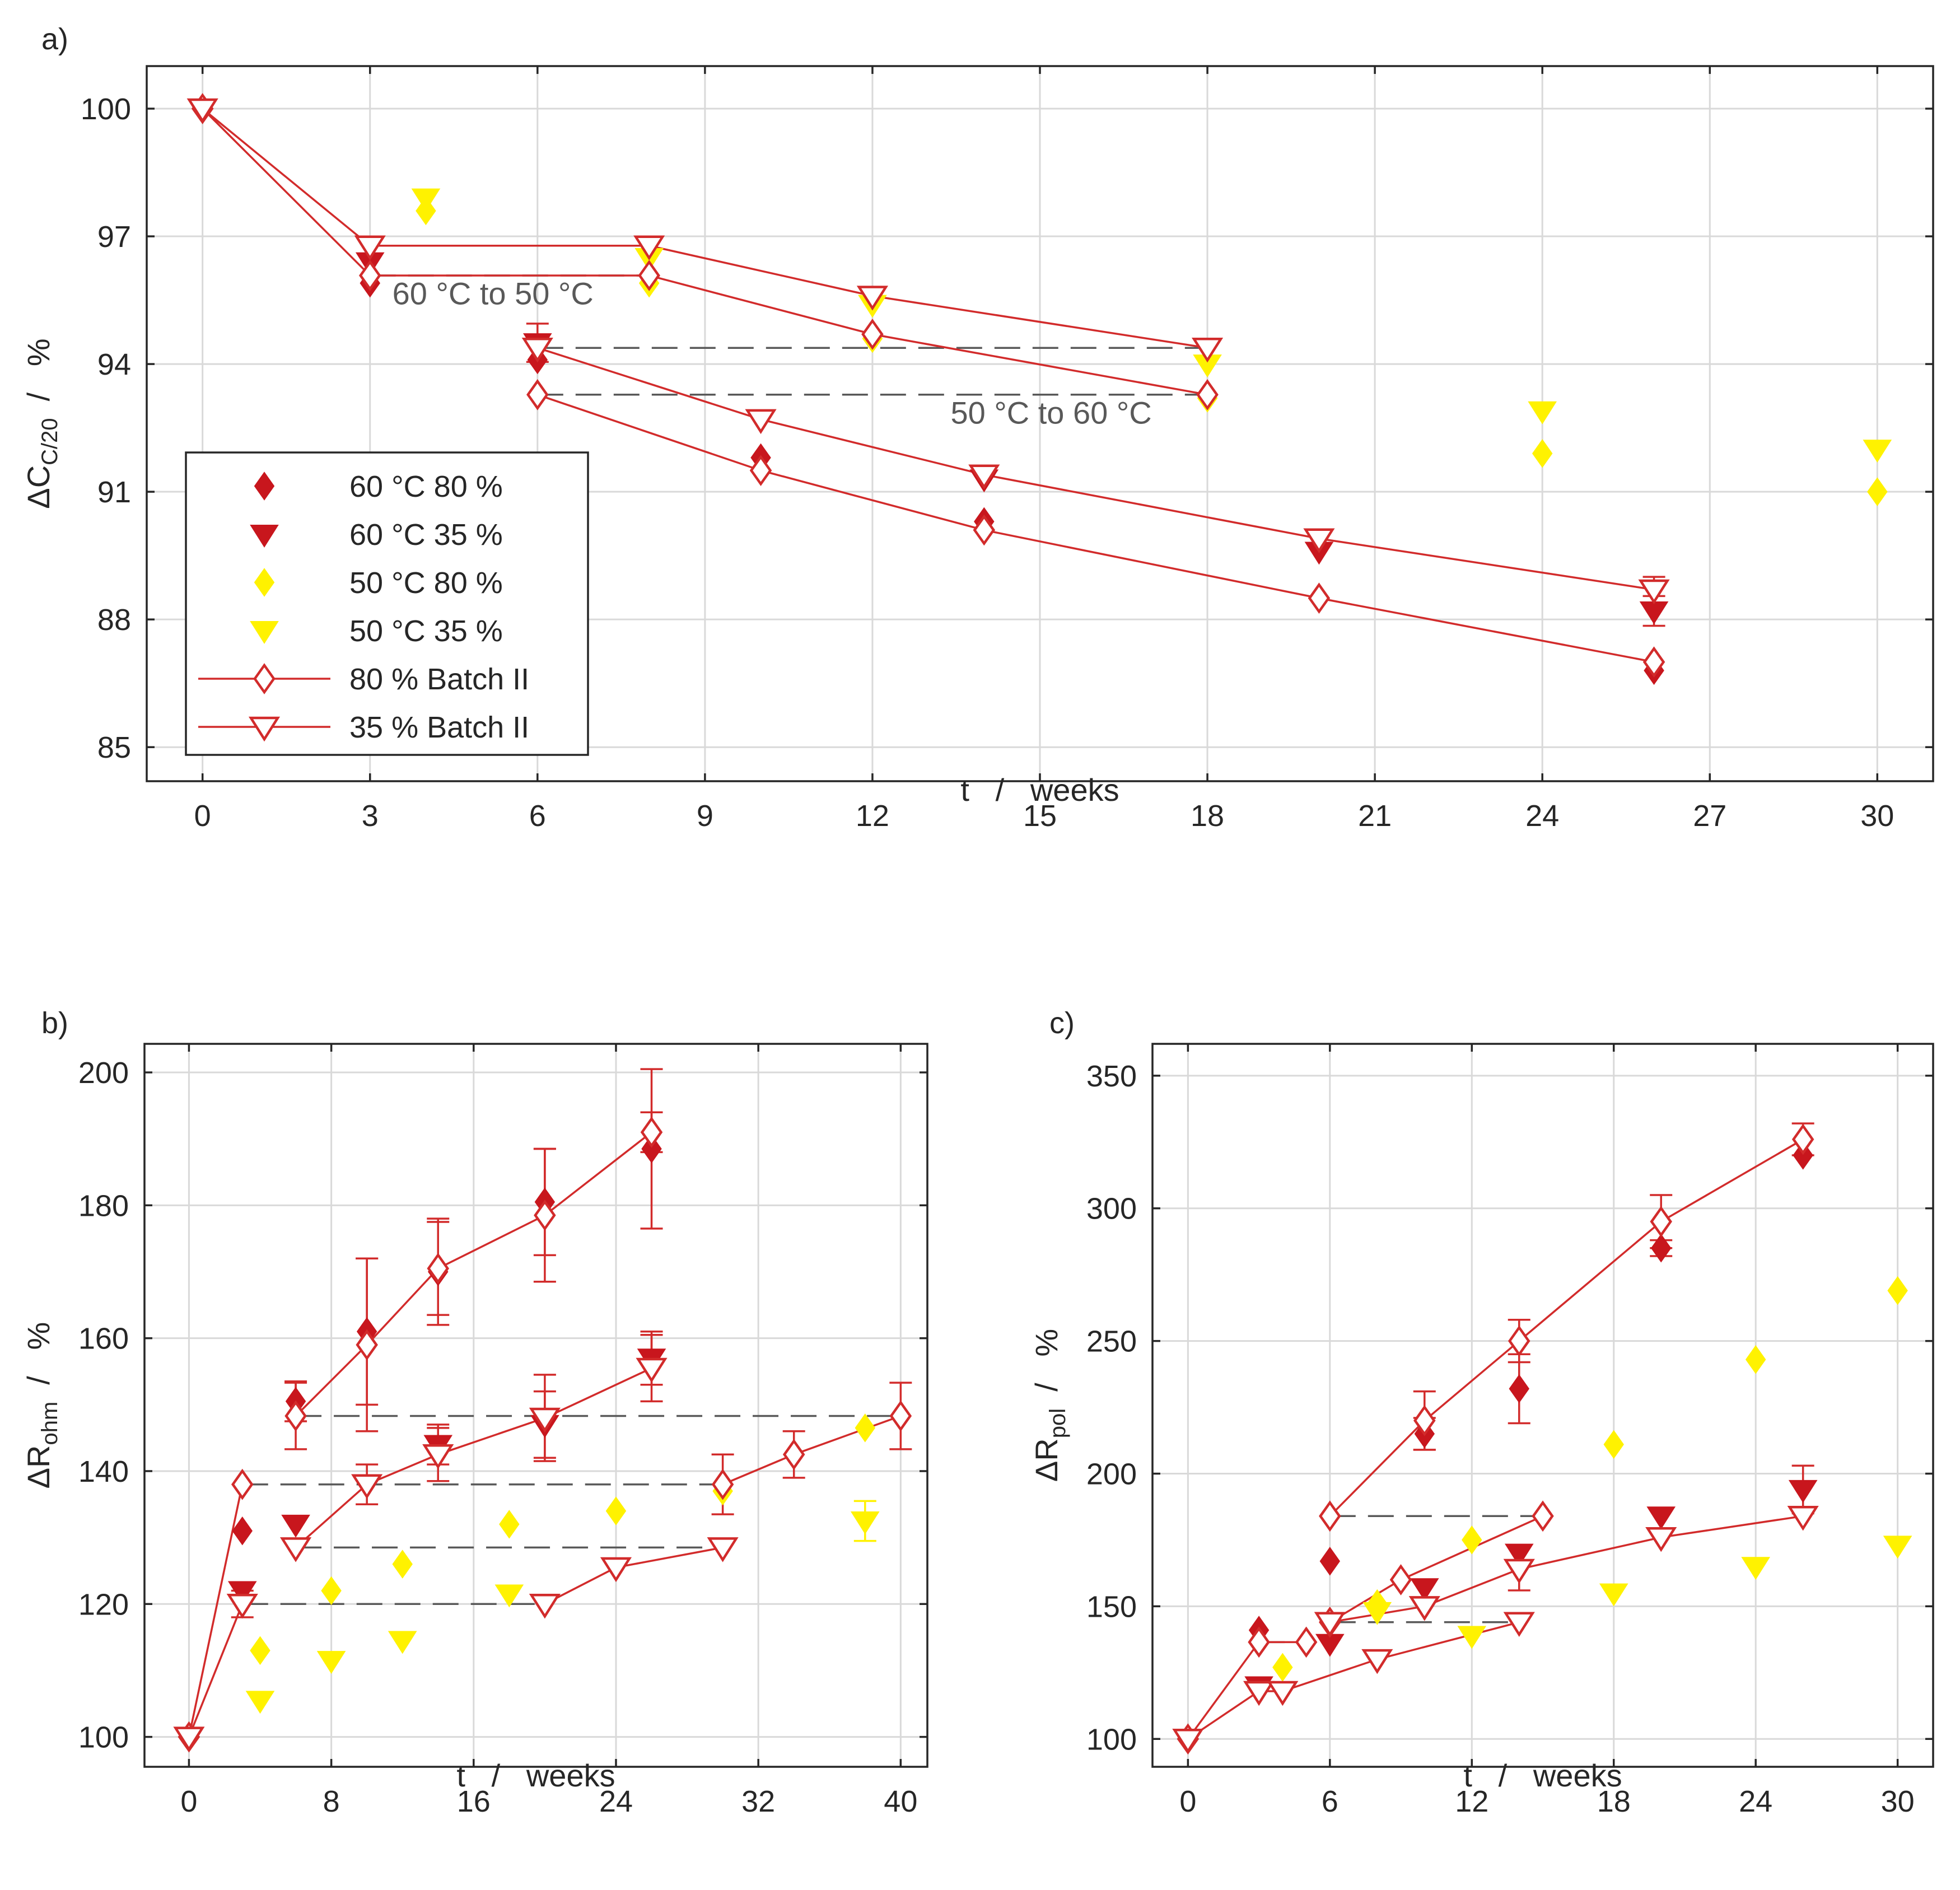 Image resolution: width=1960 pixels, height=1890 pixels. Describe the element at coordinates (104, 1206) in the screenshot. I see `y-tick-label: 180` at that location.